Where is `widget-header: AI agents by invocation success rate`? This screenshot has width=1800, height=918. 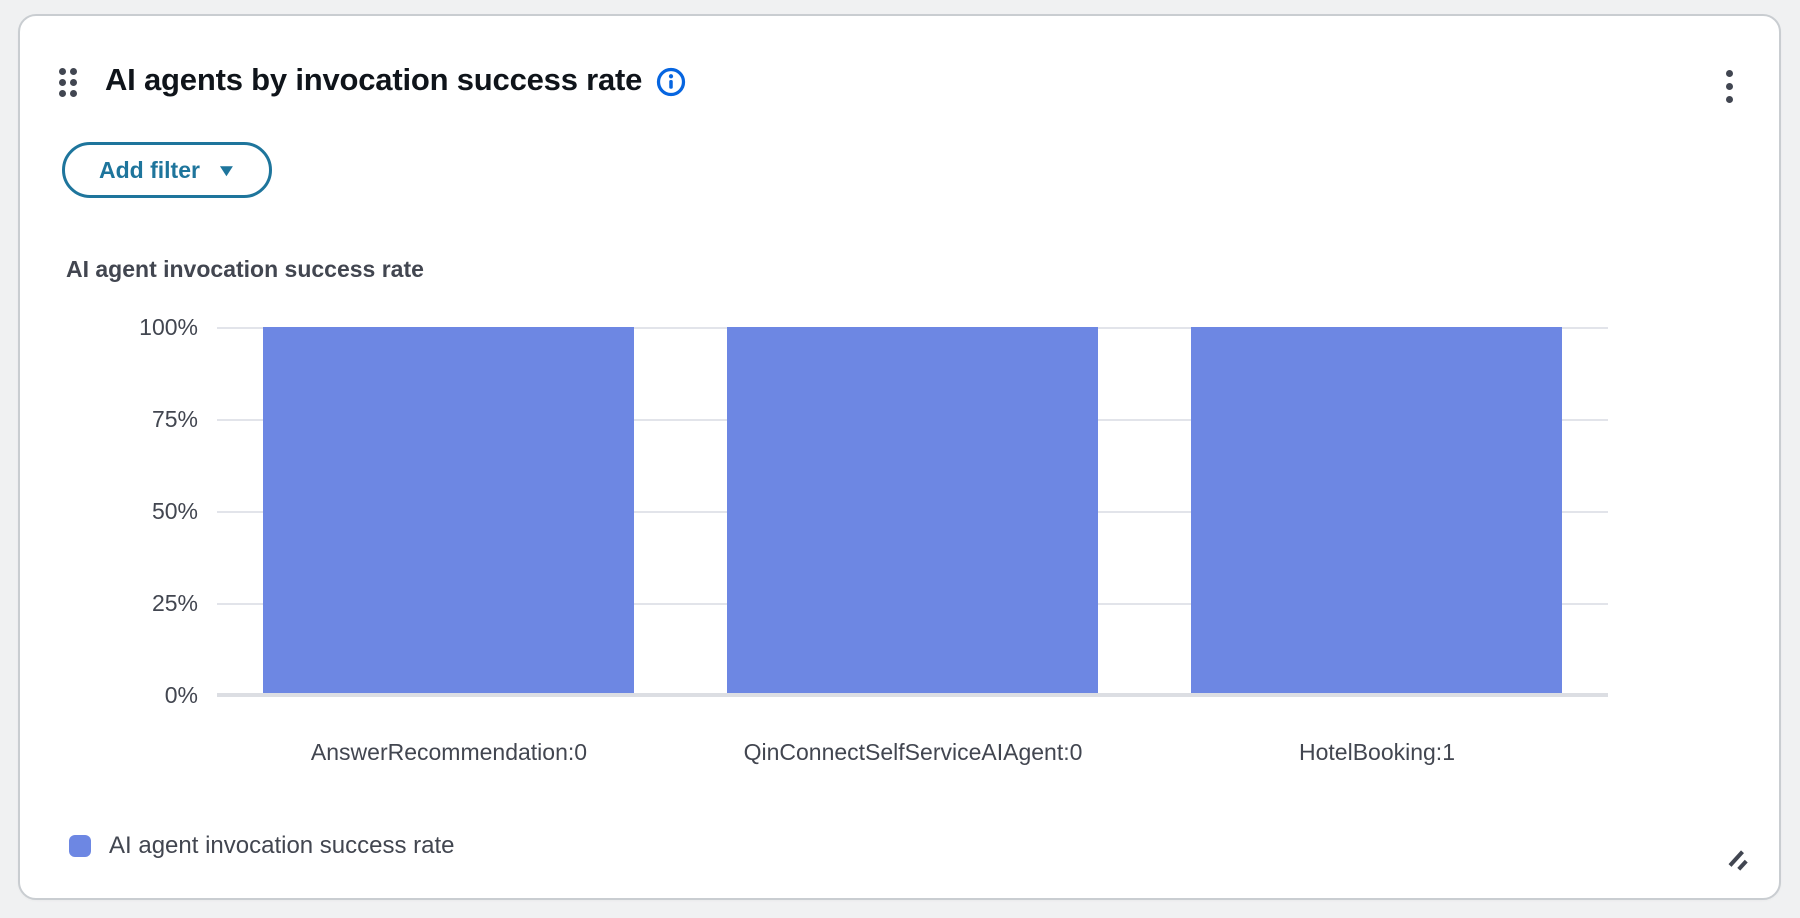
widget-header: AI agents by invocation success rate is located at coordinates (899, 71).